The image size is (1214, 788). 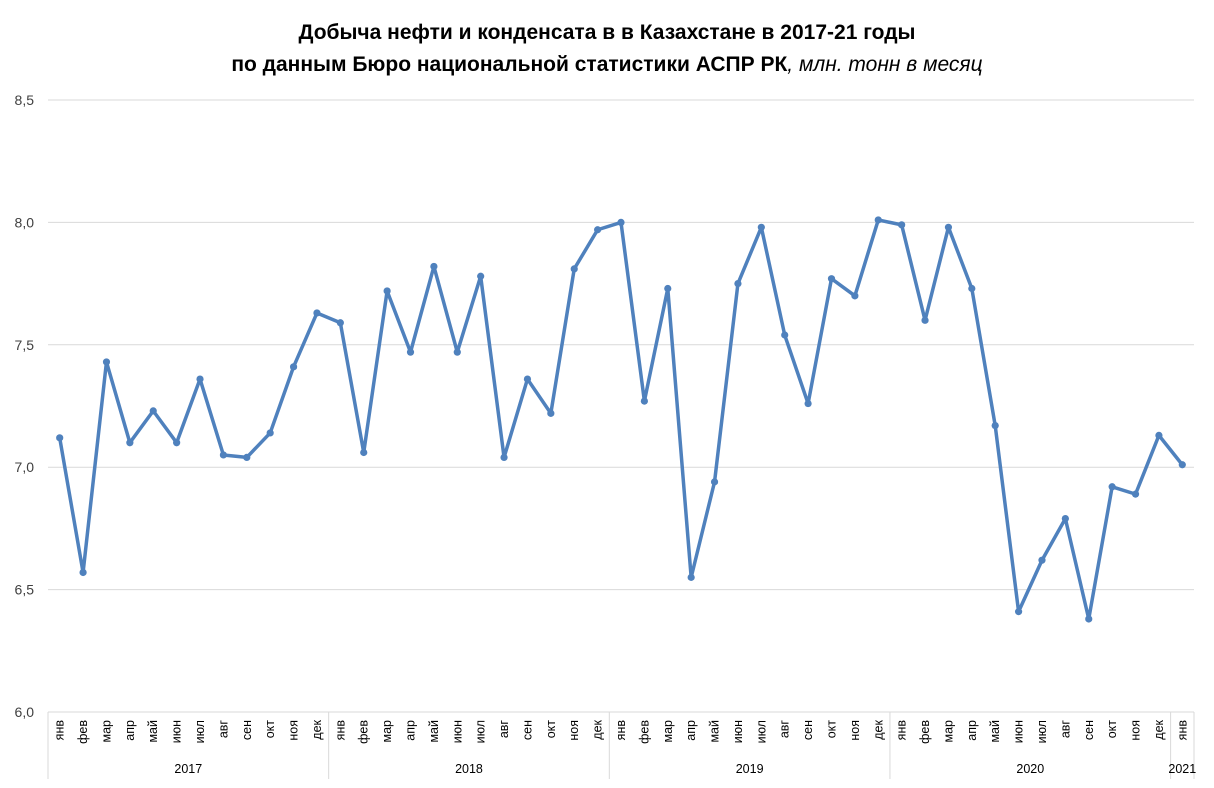 I want to click on year-label: 2017, so click(x=188, y=769).